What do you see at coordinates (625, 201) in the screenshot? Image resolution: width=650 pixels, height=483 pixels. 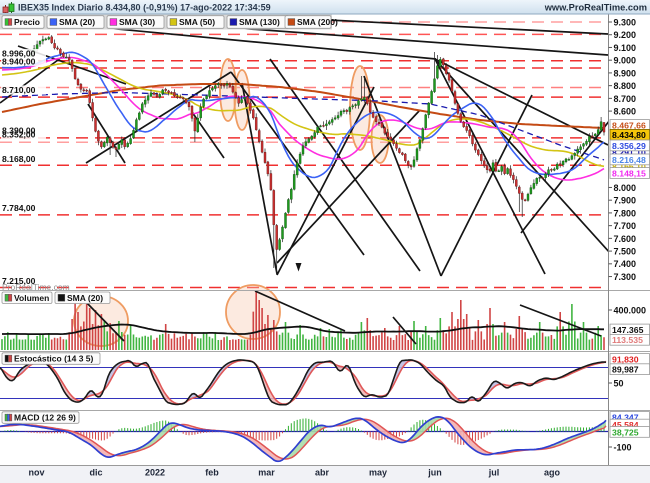 I see `svg-text: 7.900` at bounding box center [625, 201].